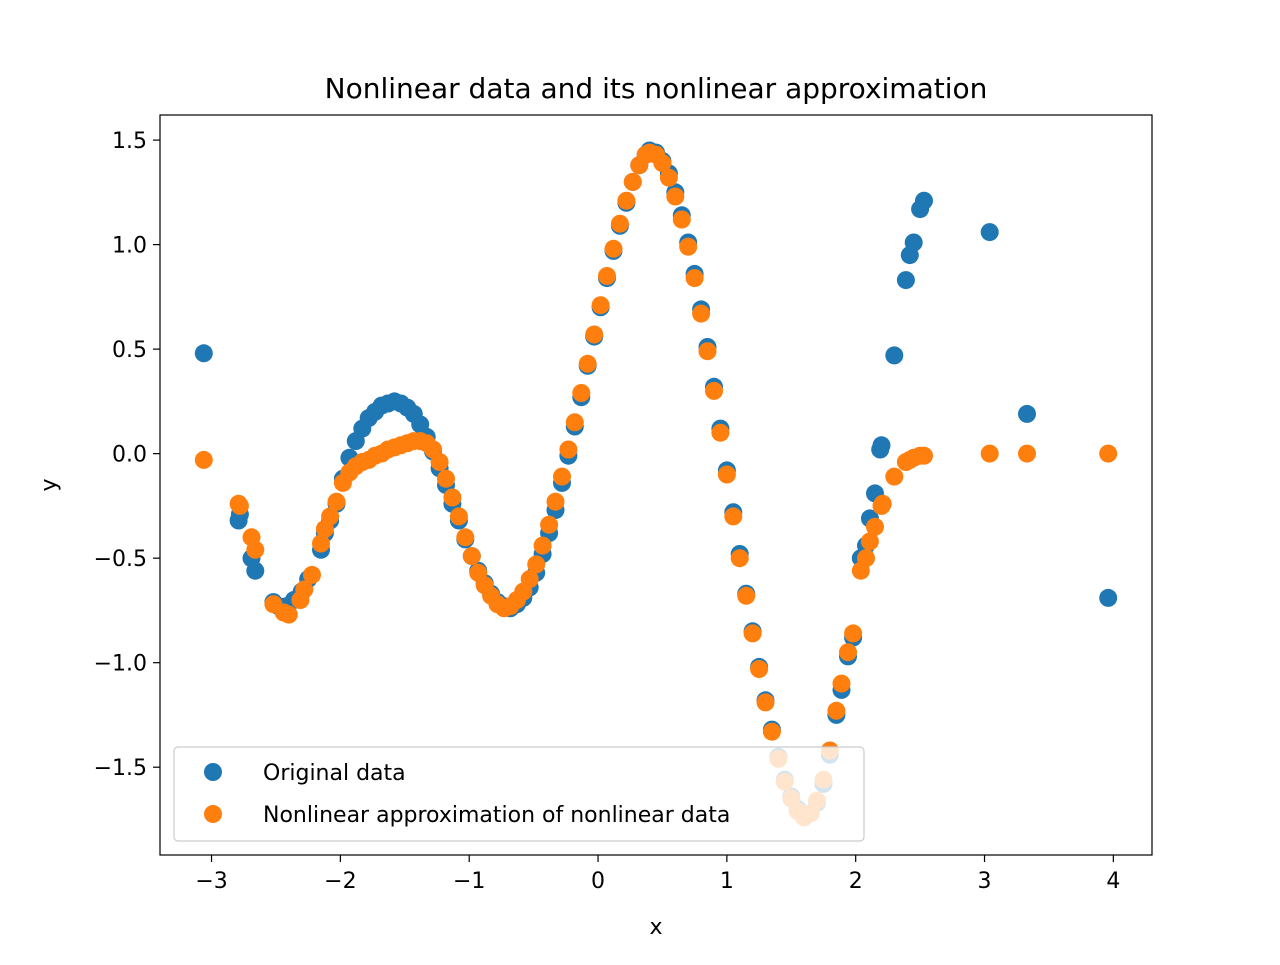 The height and width of the screenshot is (965, 1280). What do you see at coordinates (120, 768) in the screenshot?
I see `y-tick-label: −1.5` at bounding box center [120, 768].